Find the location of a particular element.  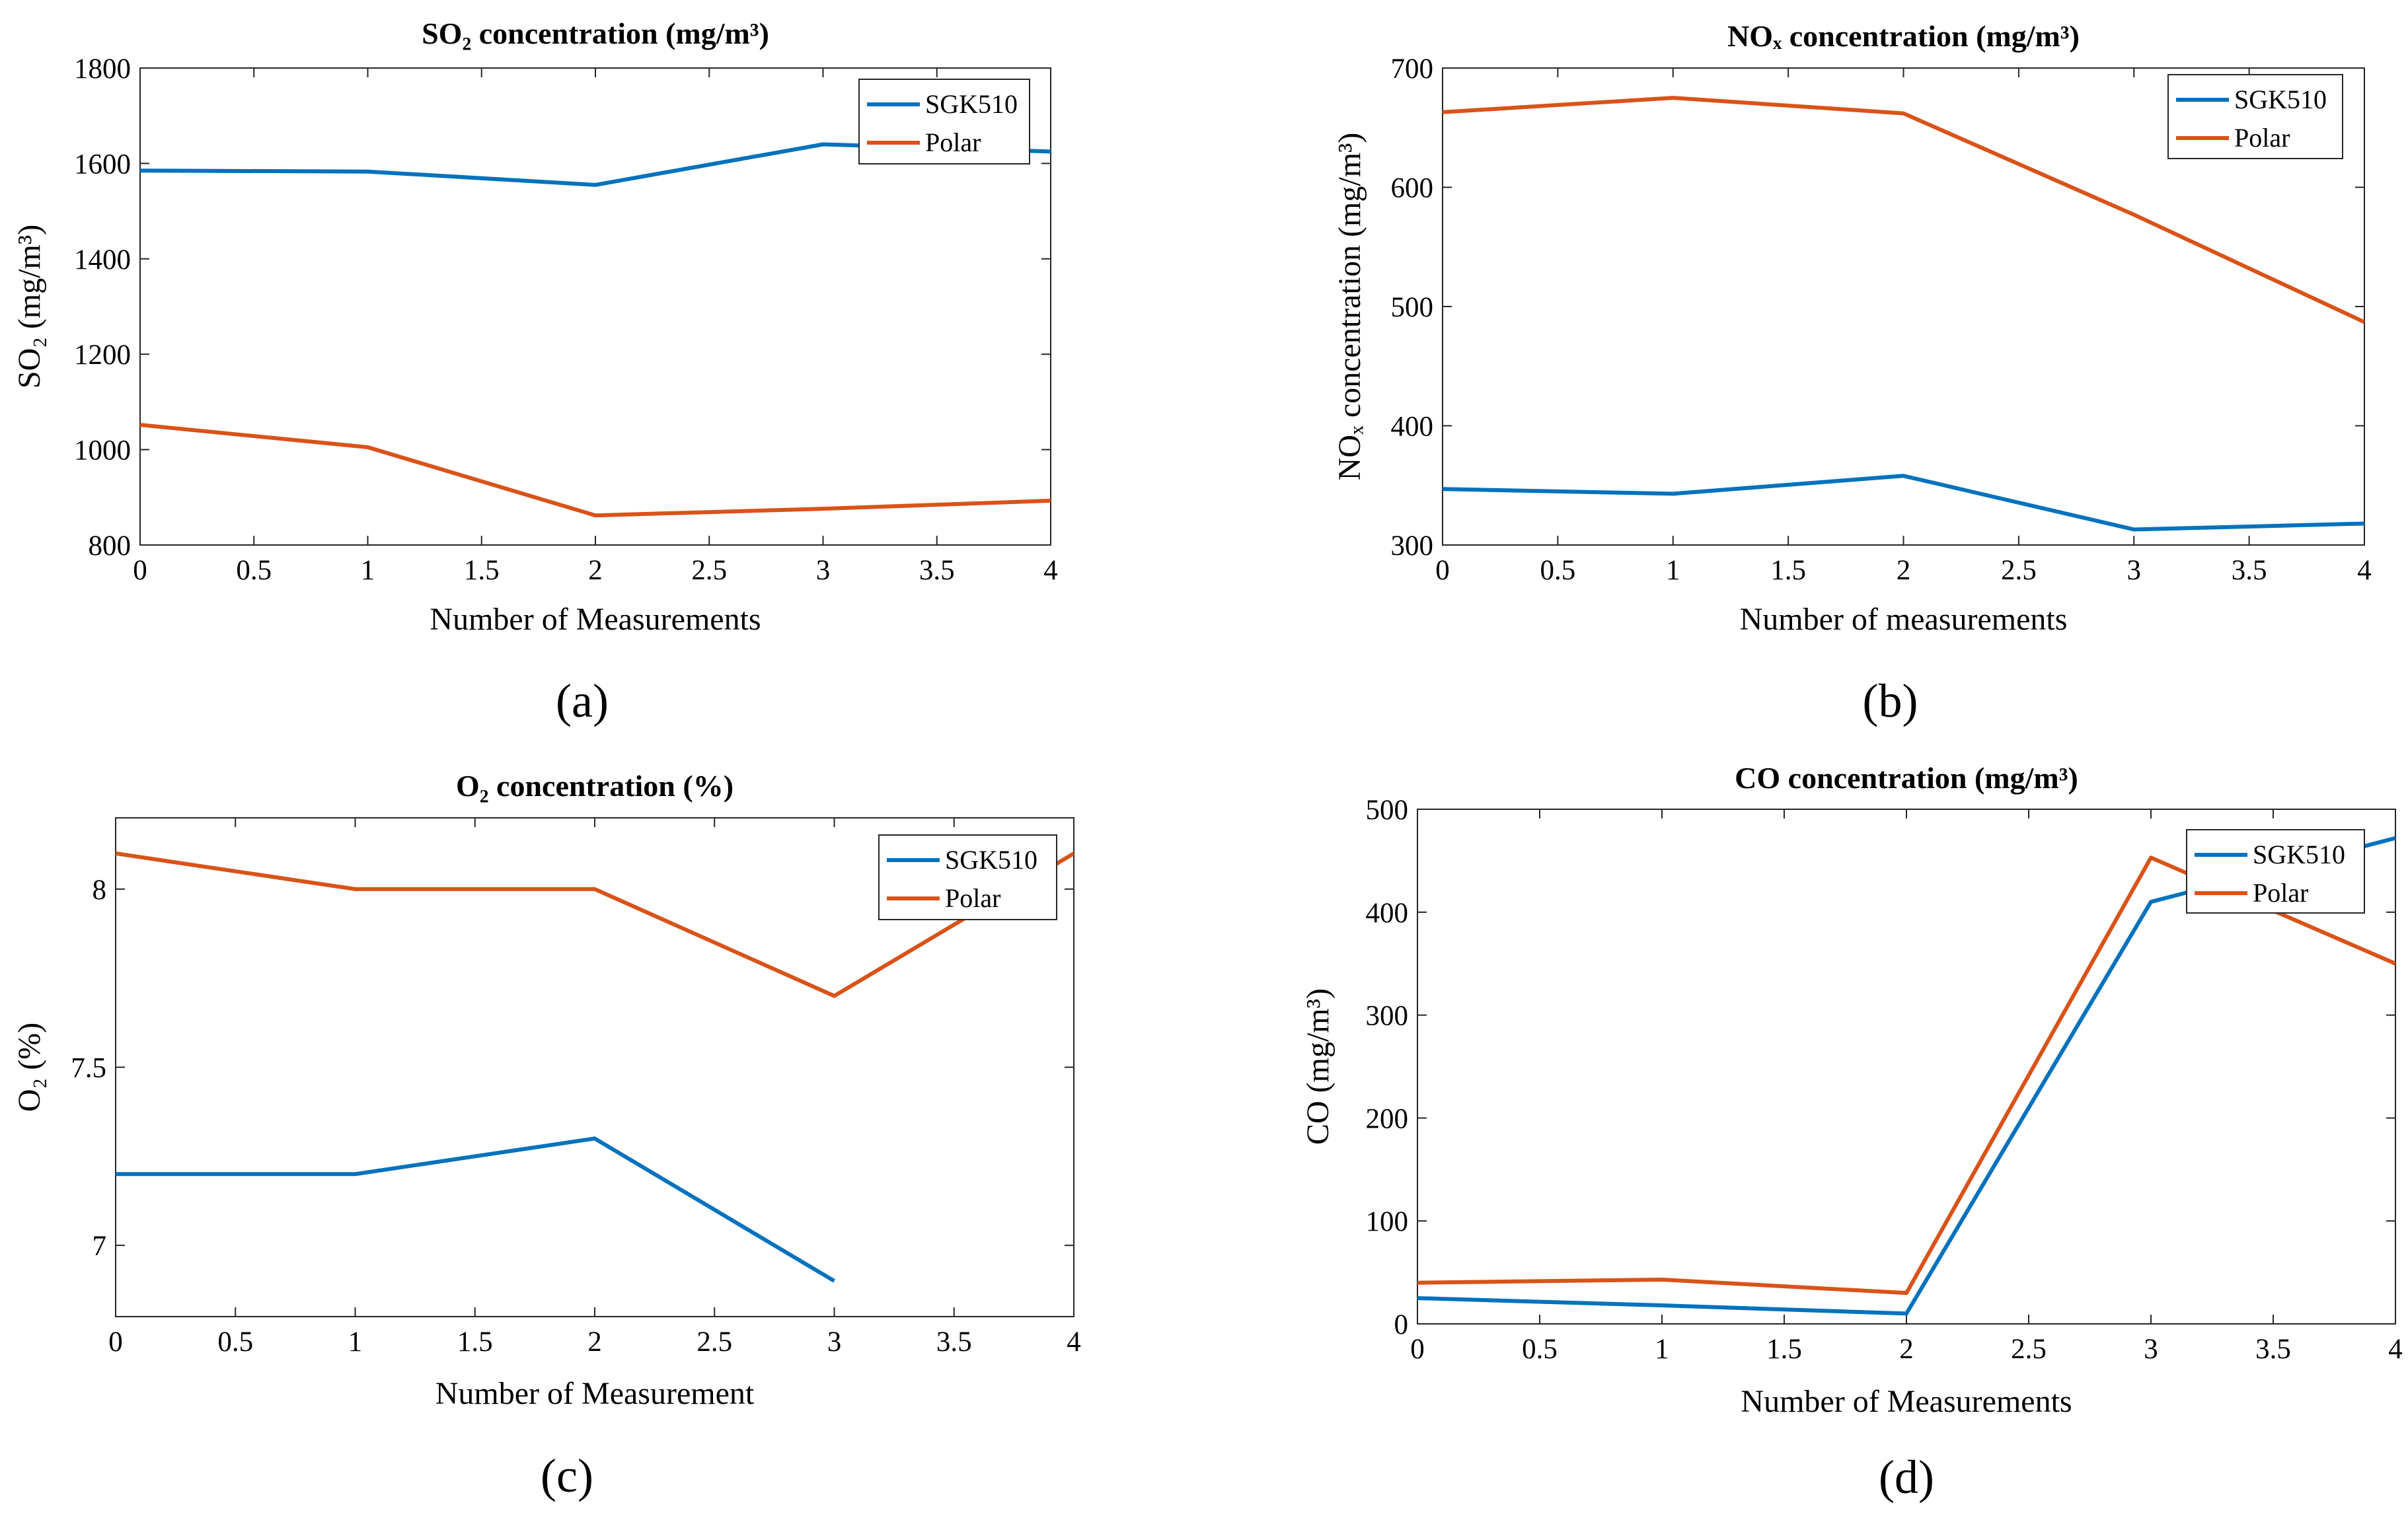

y-tick-label: 1000 is located at coordinates (102, 450).